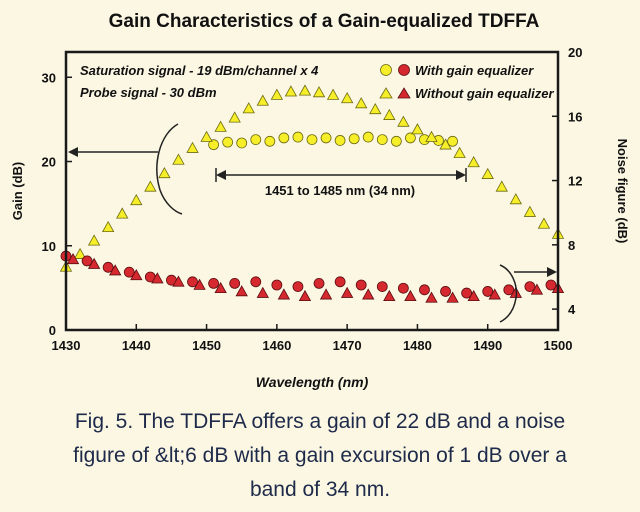 This screenshot has width=640, height=512. What do you see at coordinates (49, 77) in the screenshot?
I see `y-left-tick-label: 30` at bounding box center [49, 77].